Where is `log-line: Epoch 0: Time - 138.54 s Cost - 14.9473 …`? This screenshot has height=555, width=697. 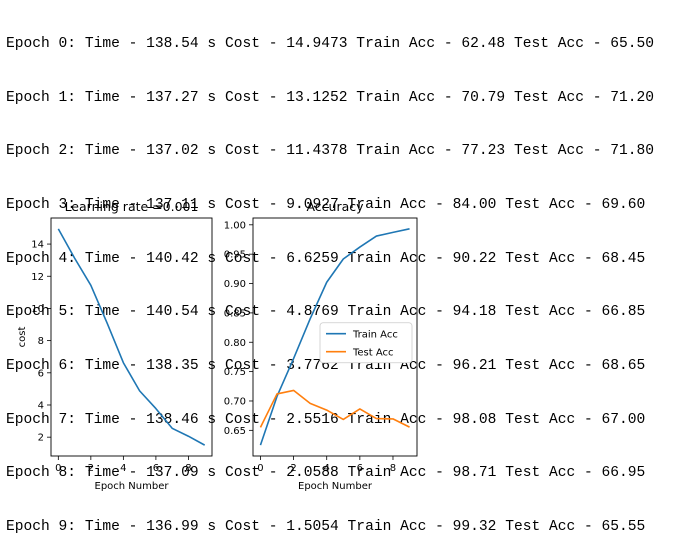
log-line: Epoch 0: Time - 138.54 s Cost - 14.9473 … is located at coordinates (330, 43).